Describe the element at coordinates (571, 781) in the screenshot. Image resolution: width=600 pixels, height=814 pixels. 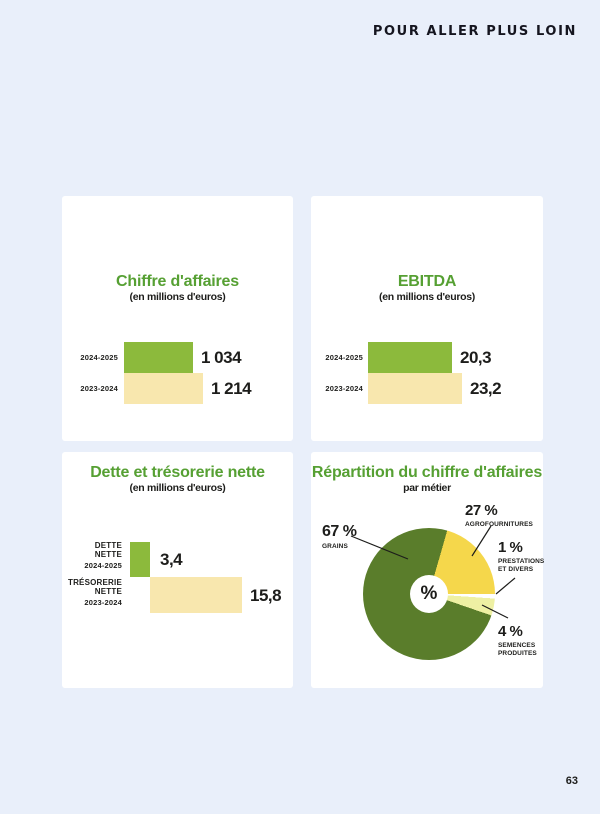
I see `page-number: 63` at that location.